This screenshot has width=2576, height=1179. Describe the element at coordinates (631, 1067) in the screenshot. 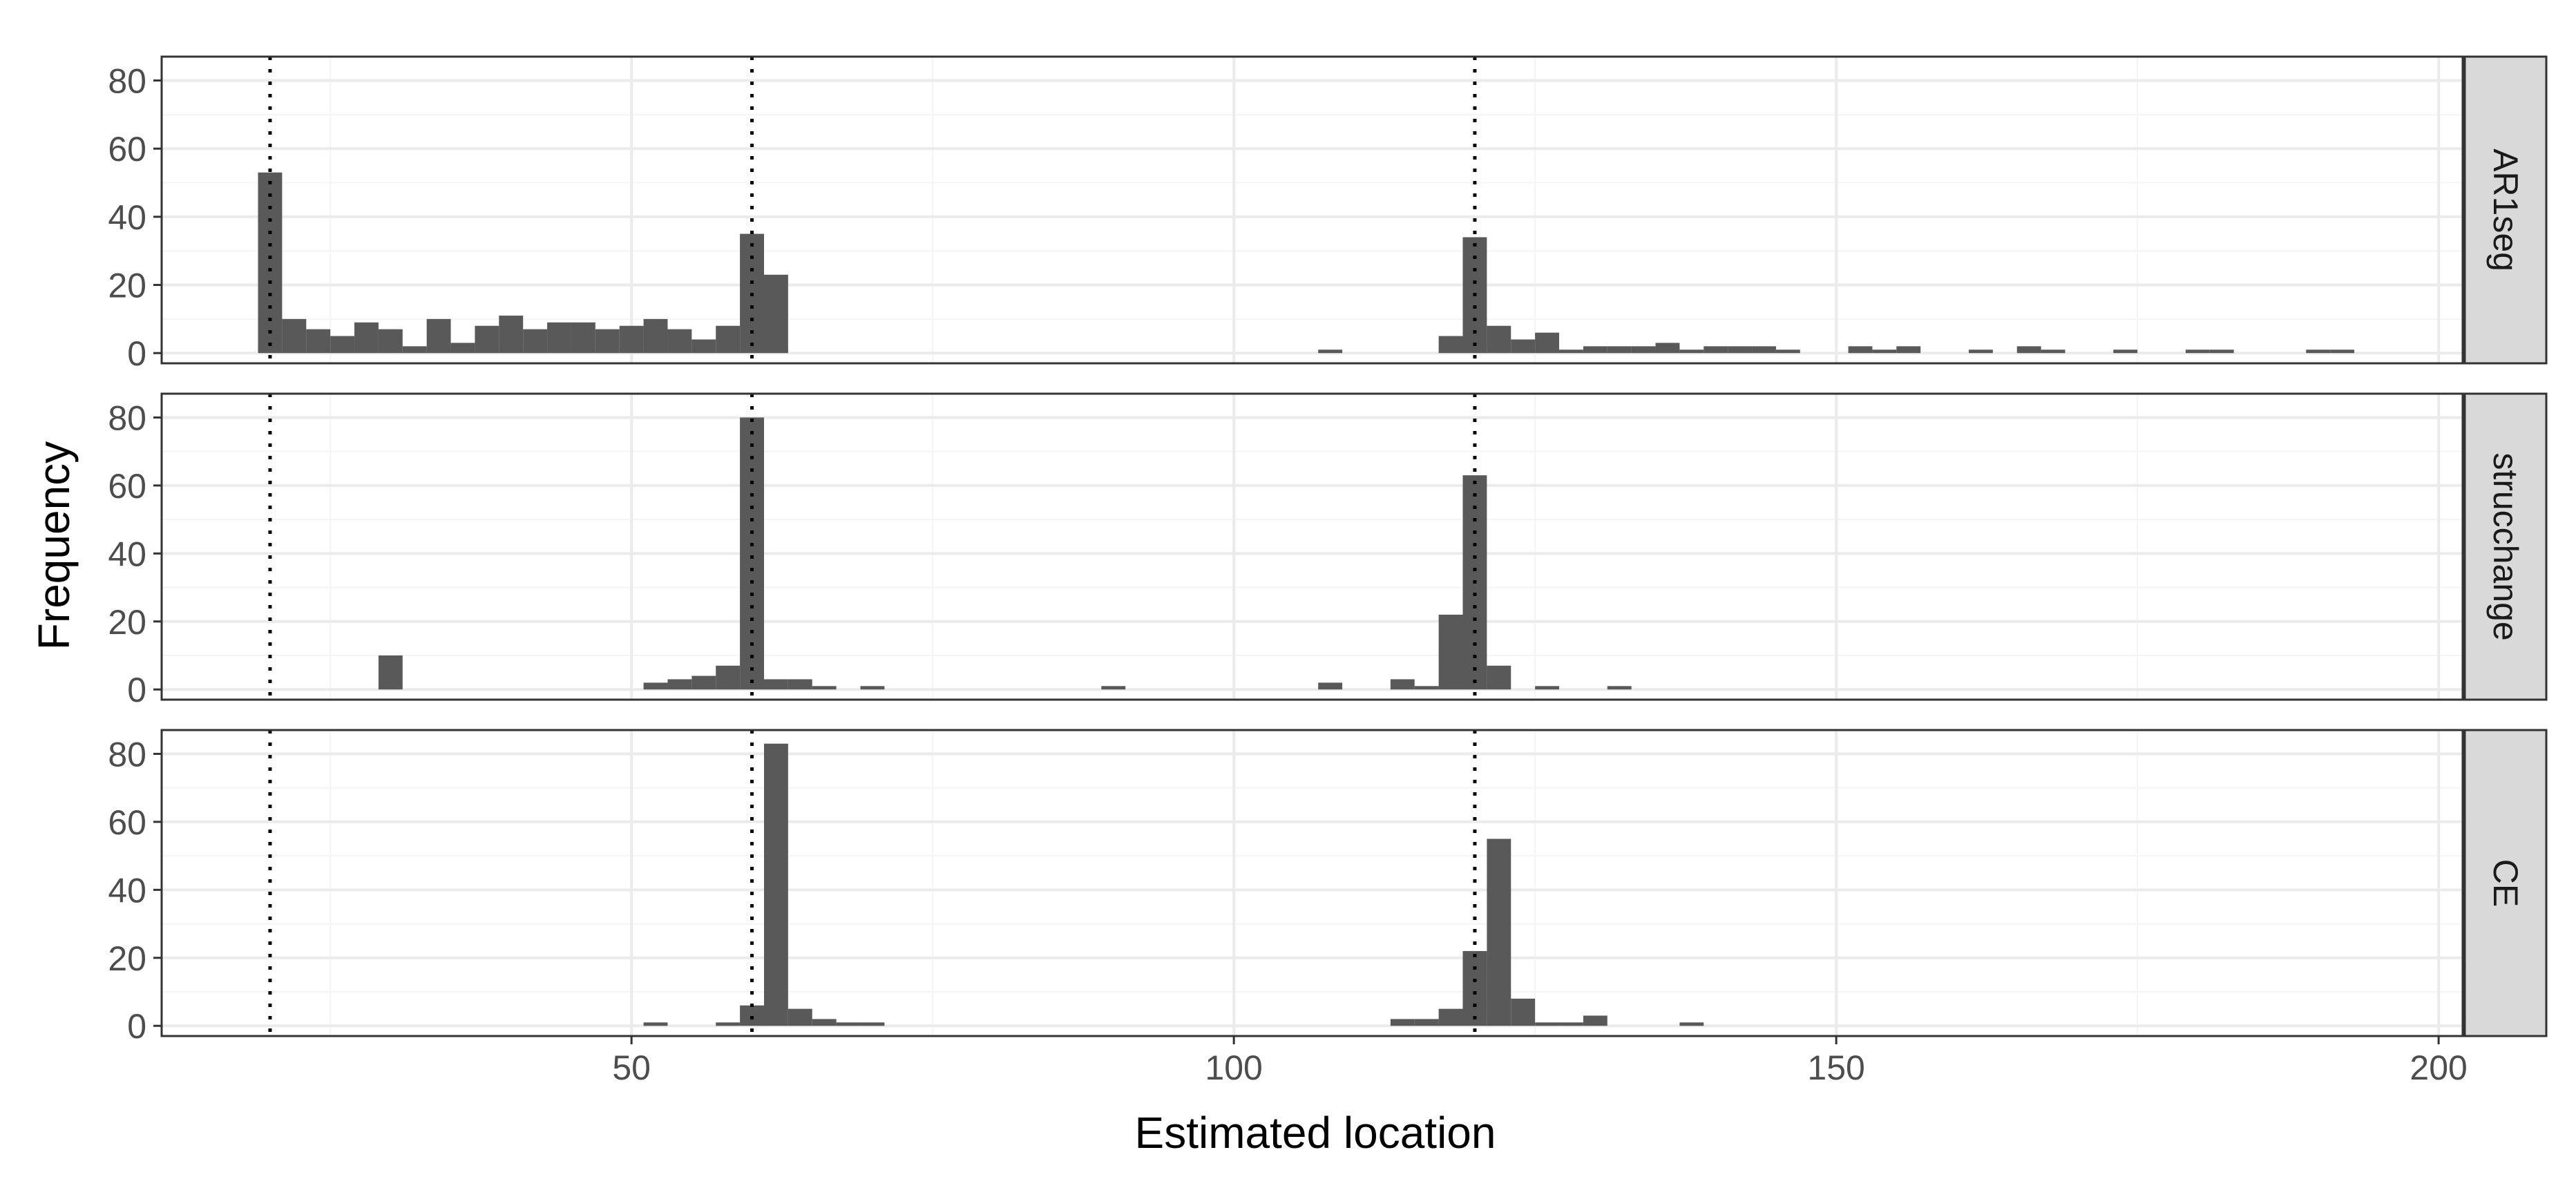

I see `x-tick-label: 50` at that location.